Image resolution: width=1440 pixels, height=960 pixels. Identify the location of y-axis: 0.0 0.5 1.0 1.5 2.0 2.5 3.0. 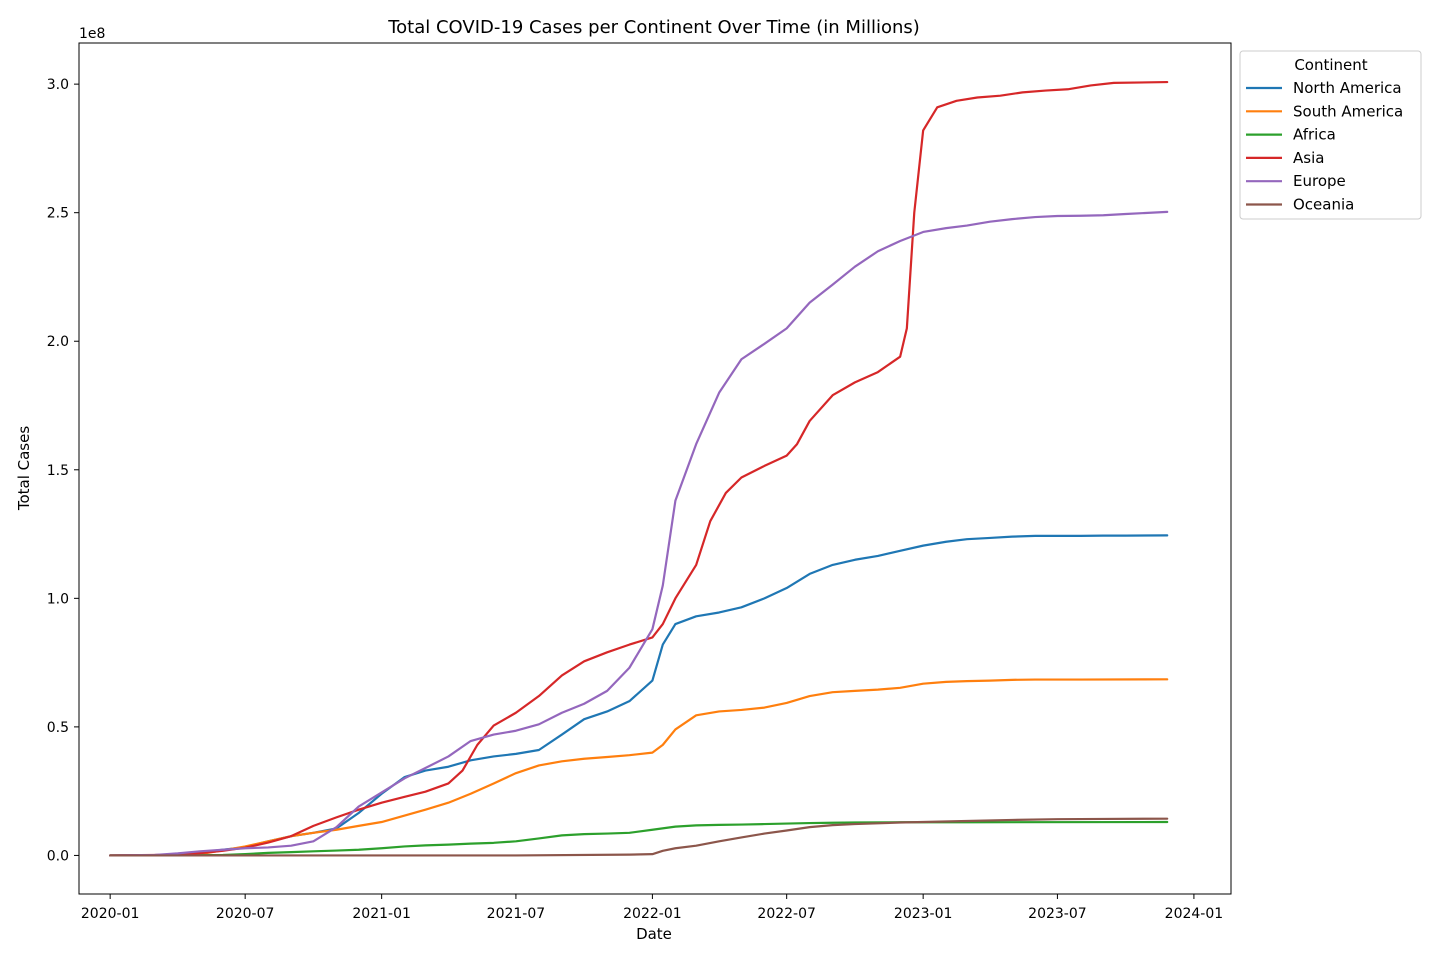
(63, 470).